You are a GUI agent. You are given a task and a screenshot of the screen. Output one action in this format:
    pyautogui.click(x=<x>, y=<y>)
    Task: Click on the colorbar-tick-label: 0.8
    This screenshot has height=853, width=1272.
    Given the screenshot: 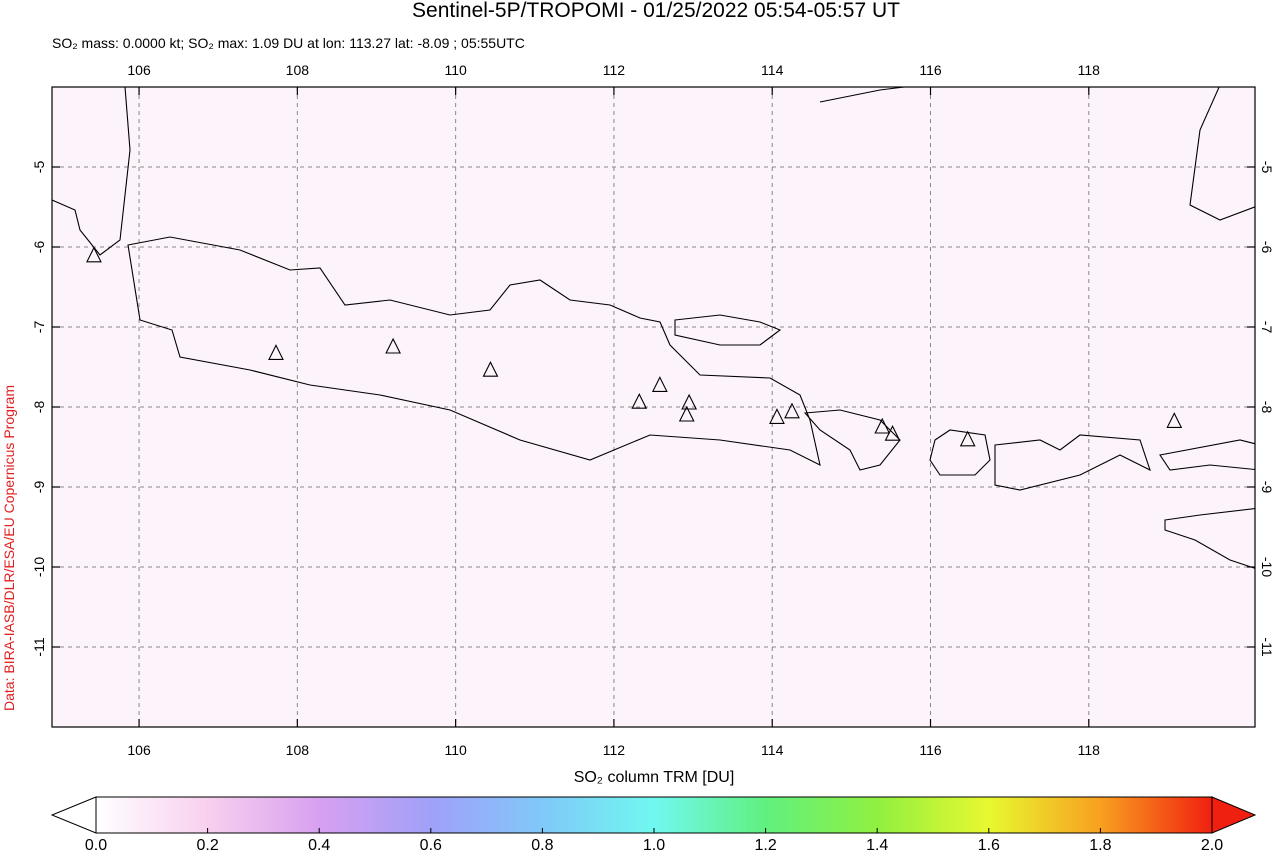 What is the action you would take?
    pyautogui.click(x=542, y=845)
    